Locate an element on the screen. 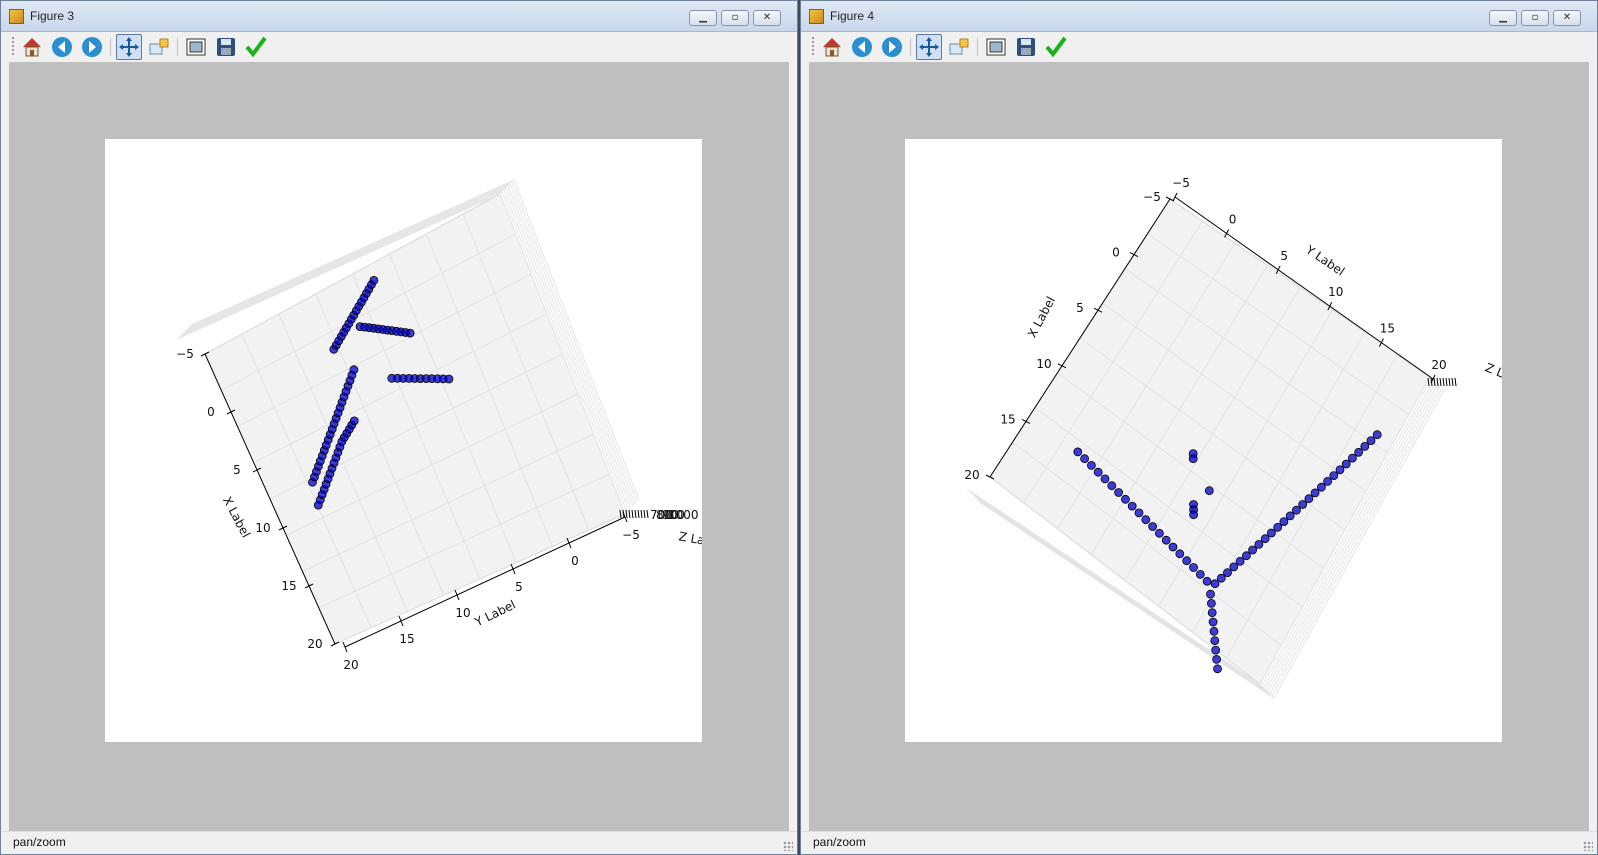  x-axis-label: X Label is located at coordinates (1041, 317).